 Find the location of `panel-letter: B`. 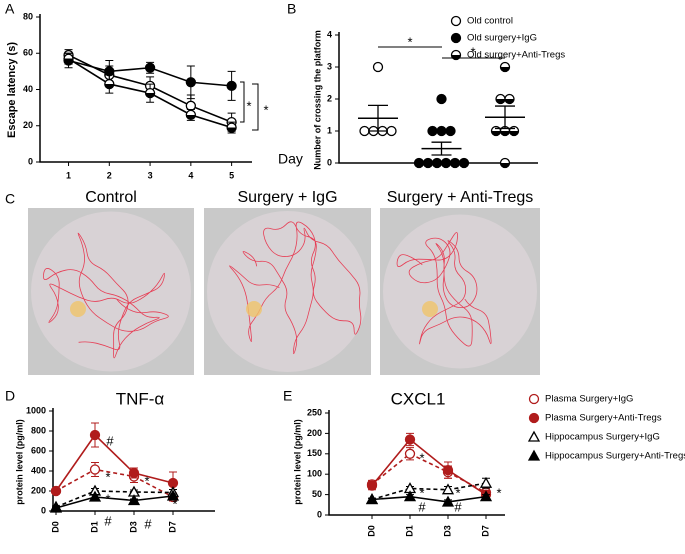

panel-letter: B is located at coordinates (291, 9).